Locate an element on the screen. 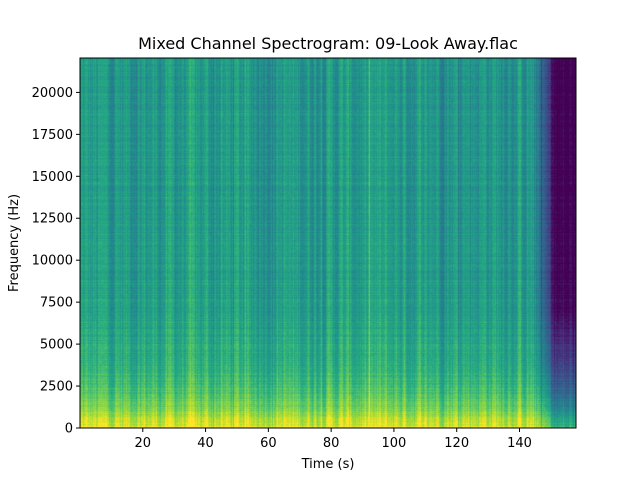  x-tick-label: 140 is located at coordinates (519, 443).